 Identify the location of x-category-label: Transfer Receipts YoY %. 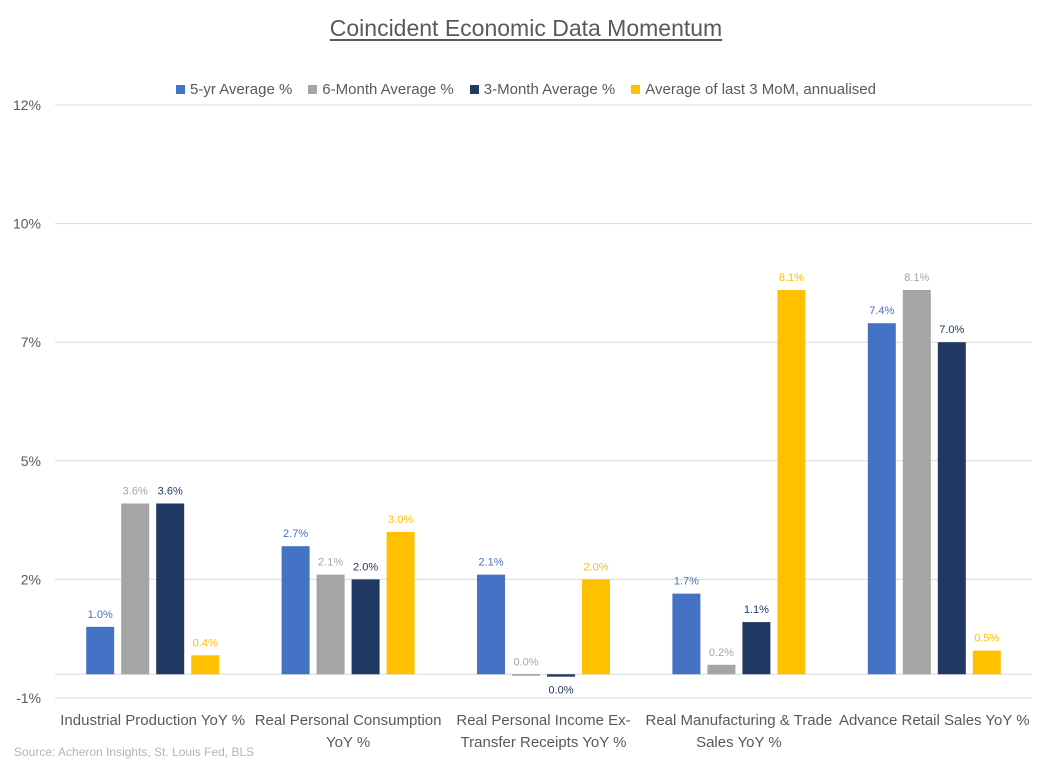
(544, 742).